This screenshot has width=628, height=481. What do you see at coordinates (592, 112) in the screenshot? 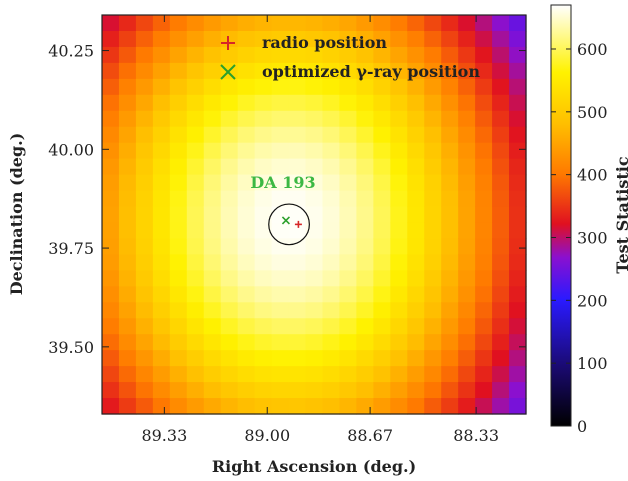
I see `colorbar-tick-label: 500` at bounding box center [592, 112].